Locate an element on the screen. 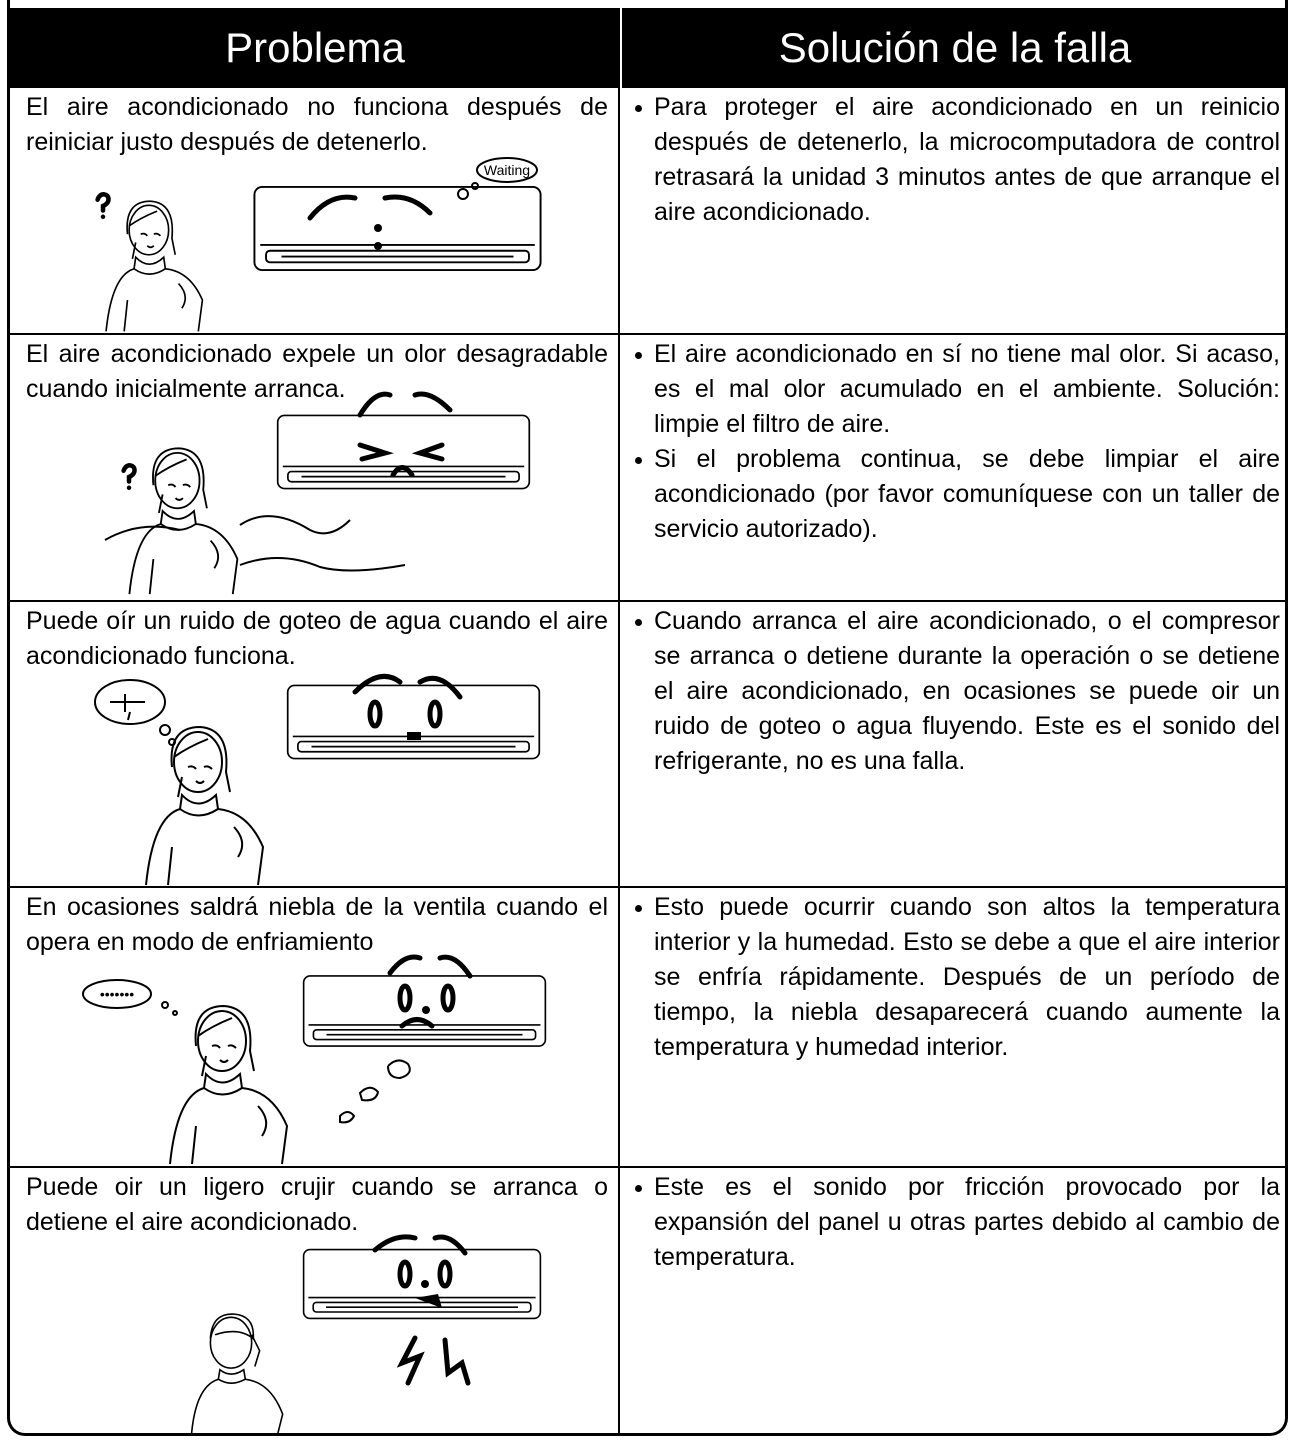 Image resolution: width=1295 pixels, height=1443 pixels. illustration: Waiting is located at coordinates (276, 245).